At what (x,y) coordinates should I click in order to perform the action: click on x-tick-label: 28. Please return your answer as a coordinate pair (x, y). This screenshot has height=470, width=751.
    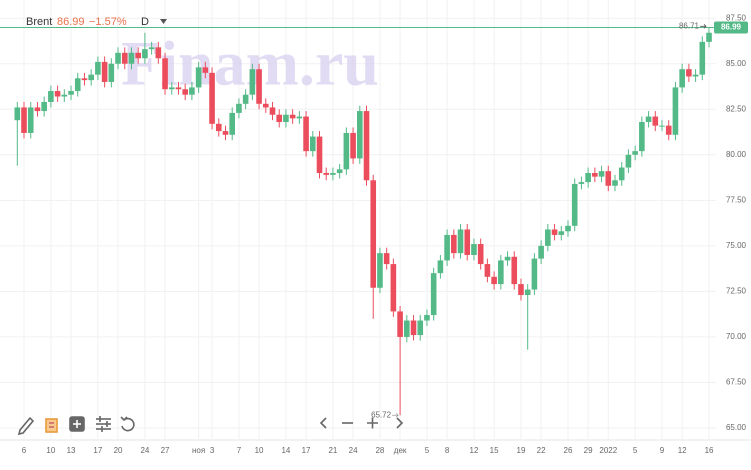
    Looking at the image, I should click on (379, 450).